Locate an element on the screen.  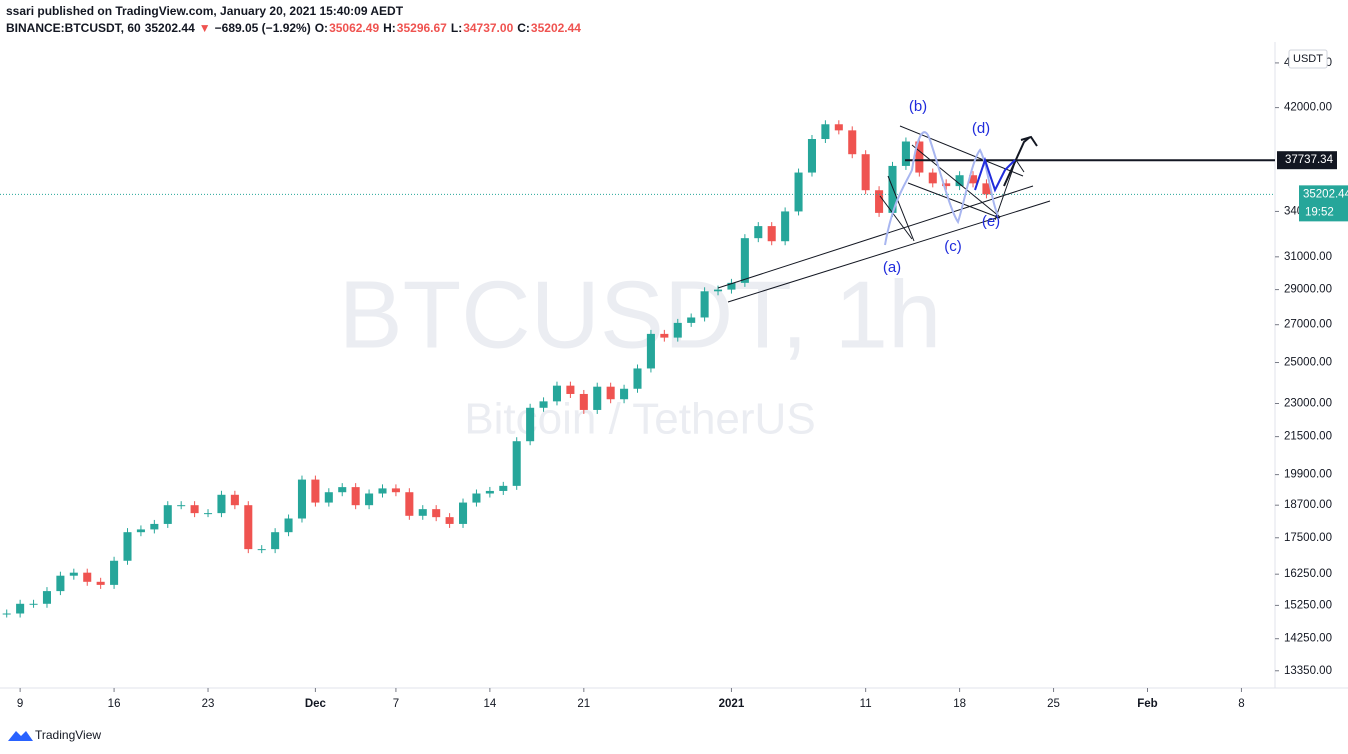
y-tick-label: 31000.00 is located at coordinates (1308, 257).